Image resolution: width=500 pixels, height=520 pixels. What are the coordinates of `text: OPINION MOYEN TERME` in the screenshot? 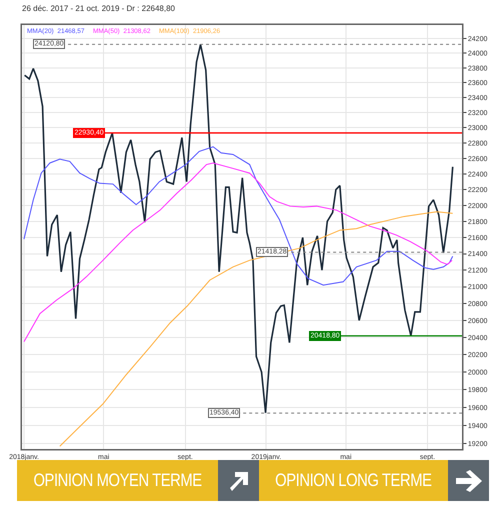 It's located at (117, 480).